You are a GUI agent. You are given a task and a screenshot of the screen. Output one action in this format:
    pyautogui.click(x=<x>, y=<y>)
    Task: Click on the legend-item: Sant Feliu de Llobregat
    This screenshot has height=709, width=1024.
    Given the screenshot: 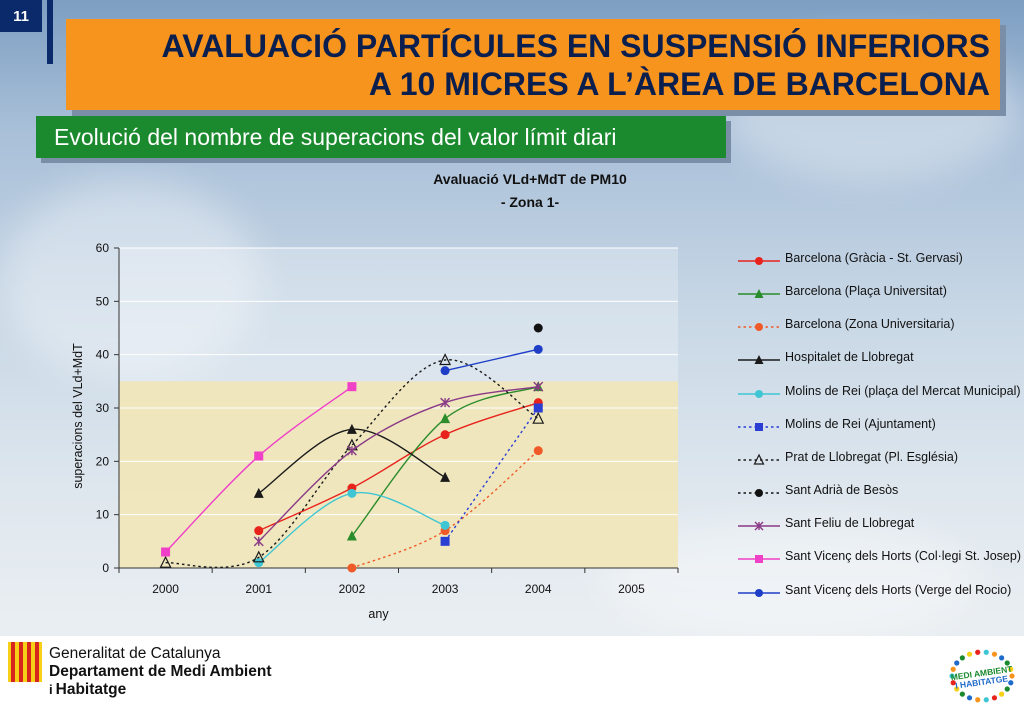 What is the action you would take?
    pyautogui.click(x=879, y=530)
    